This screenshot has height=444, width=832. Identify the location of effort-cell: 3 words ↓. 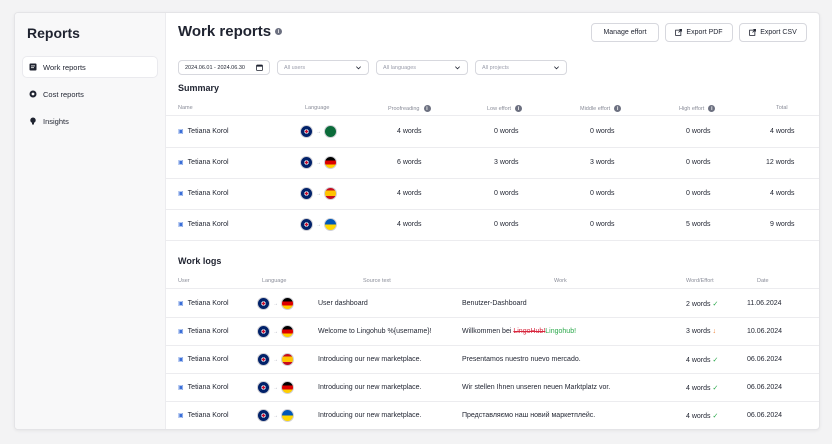
(701, 331).